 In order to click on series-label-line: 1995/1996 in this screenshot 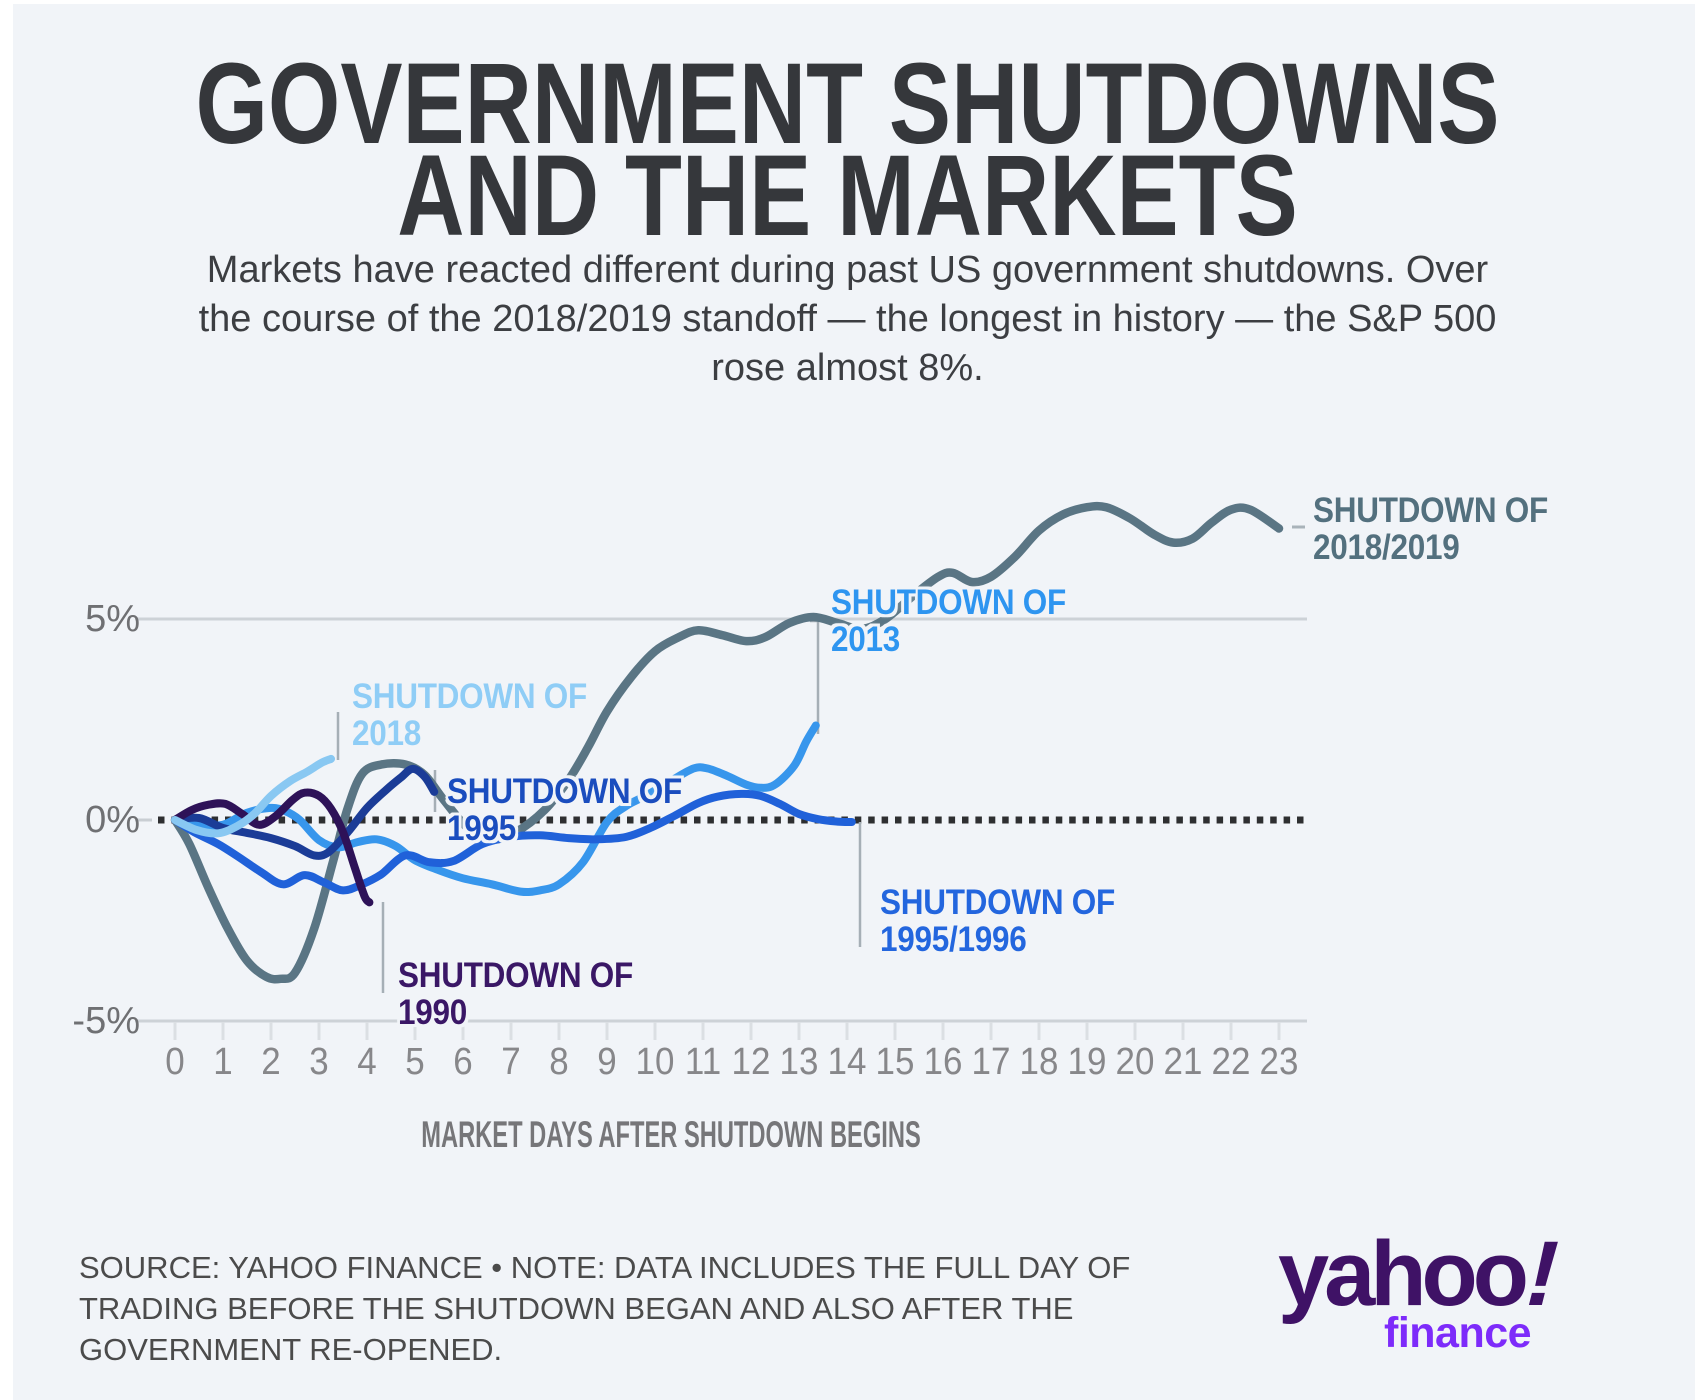, I will do `click(953, 939)`.